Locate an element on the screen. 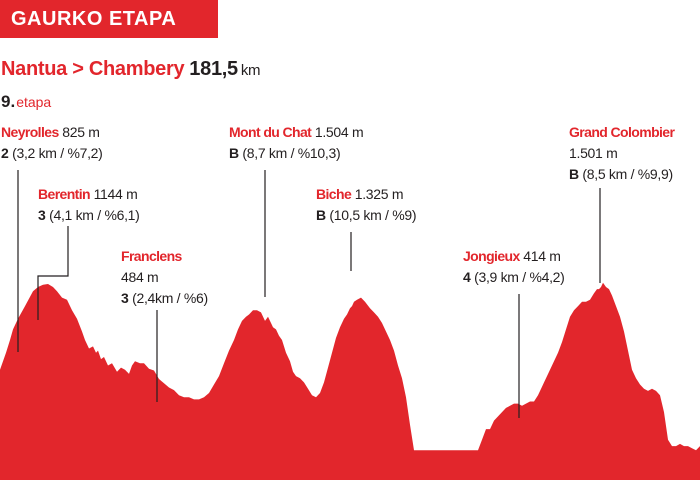  climb-altitude: 1.504 m is located at coordinates (339, 132).